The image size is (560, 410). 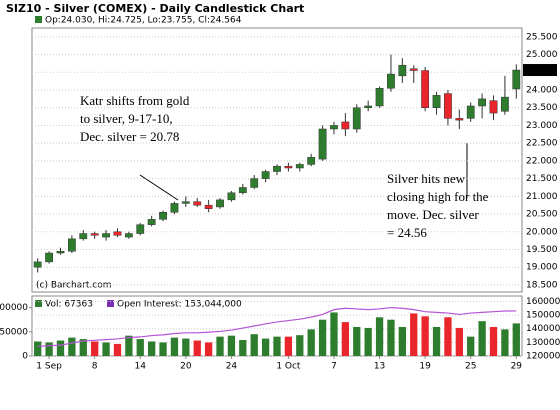 What do you see at coordinates (74, 286) in the screenshot?
I see `source: (c) Barchart.com` at bounding box center [74, 286].